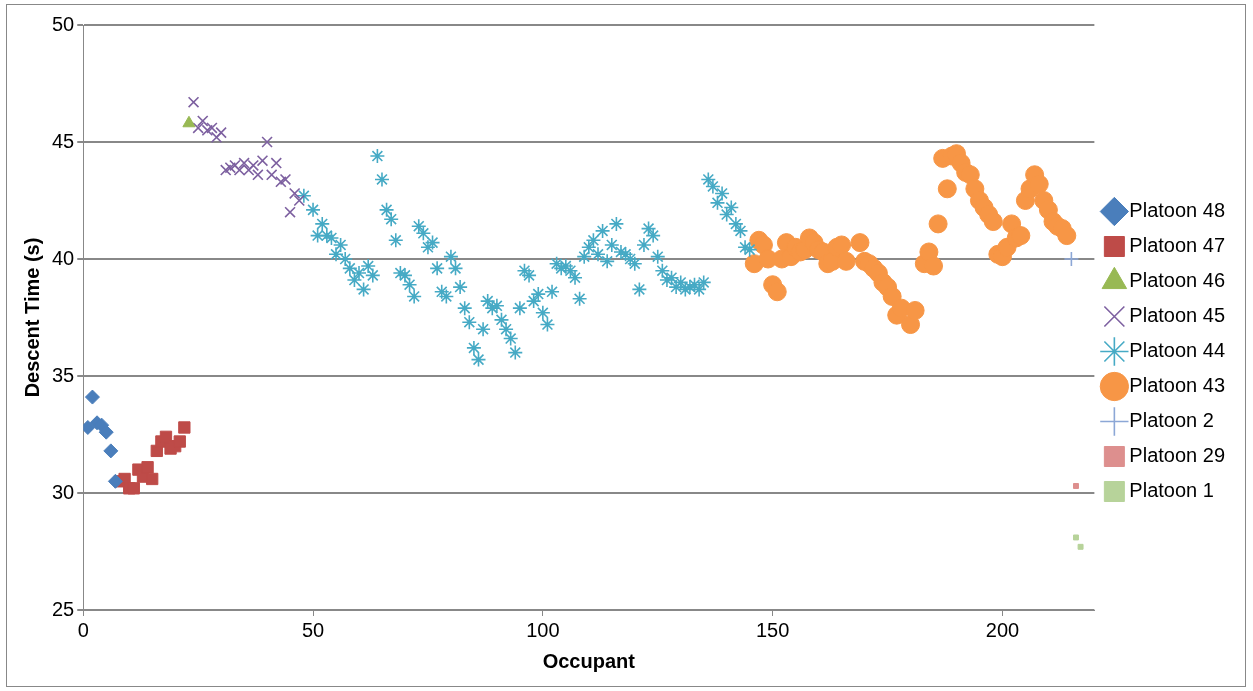  Describe the element at coordinates (1177, 350) in the screenshot. I see `legend-label: Platoon 44` at that location.